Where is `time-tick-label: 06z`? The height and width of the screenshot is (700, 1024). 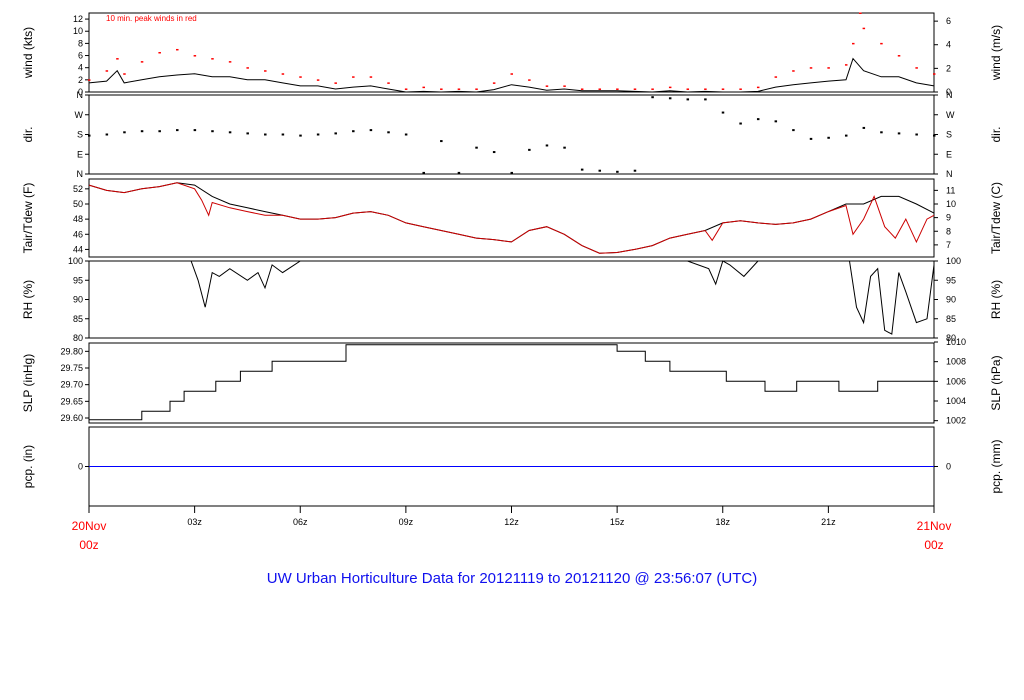
time-tick-label: 06z is located at coordinates (300, 522).